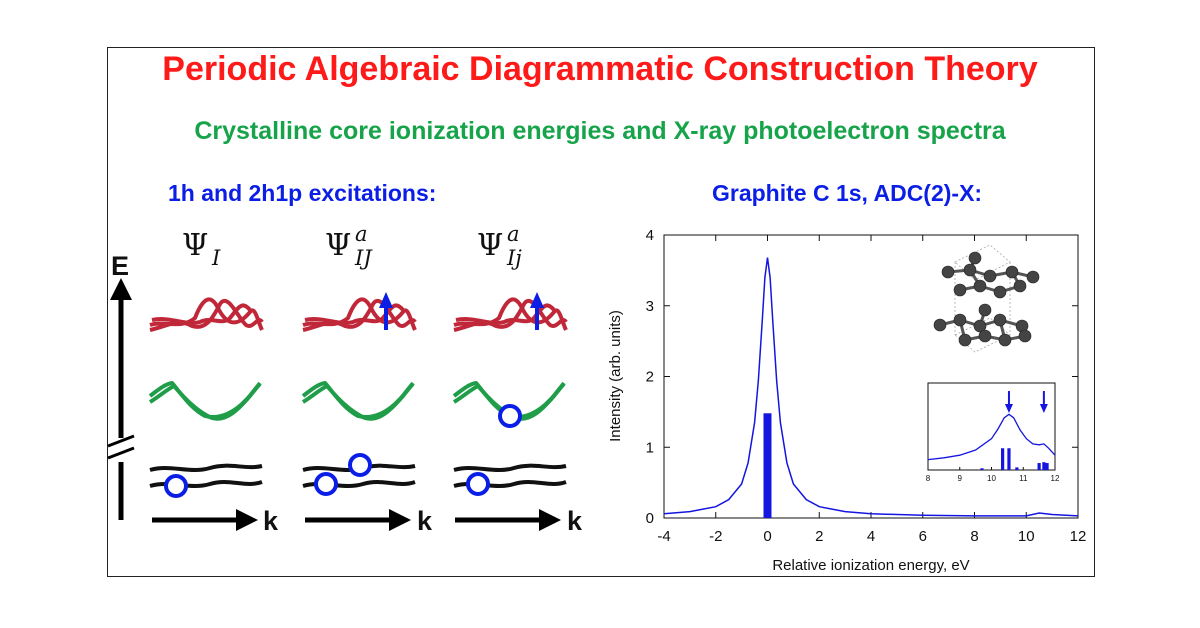  Describe the element at coordinates (650, 447) in the screenshot. I see `y-tick-label: 1` at that location.